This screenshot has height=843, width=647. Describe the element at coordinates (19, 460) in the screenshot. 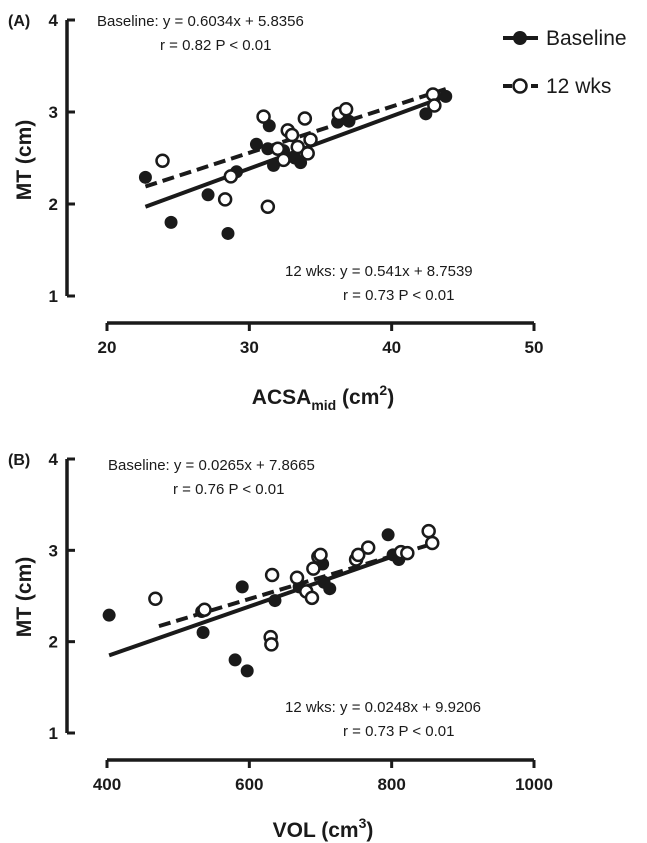

I see `panel-b-label: (B)` at that location.